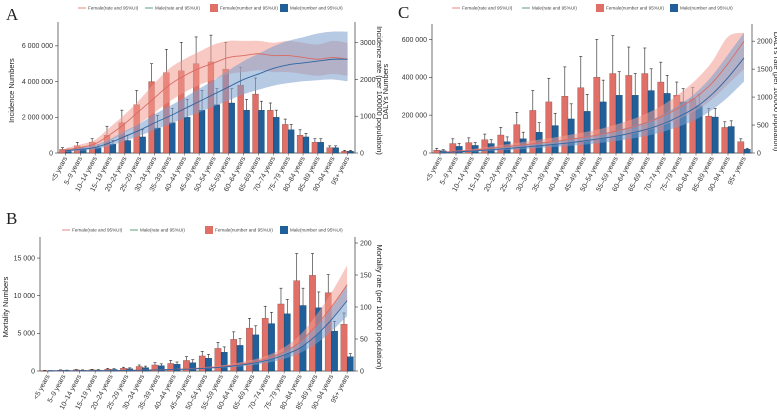 The image size is (777, 416). What do you see at coordinates (366, 307) in the screenshot?
I see `y-tick-label-right: 100` at bounding box center [366, 307].